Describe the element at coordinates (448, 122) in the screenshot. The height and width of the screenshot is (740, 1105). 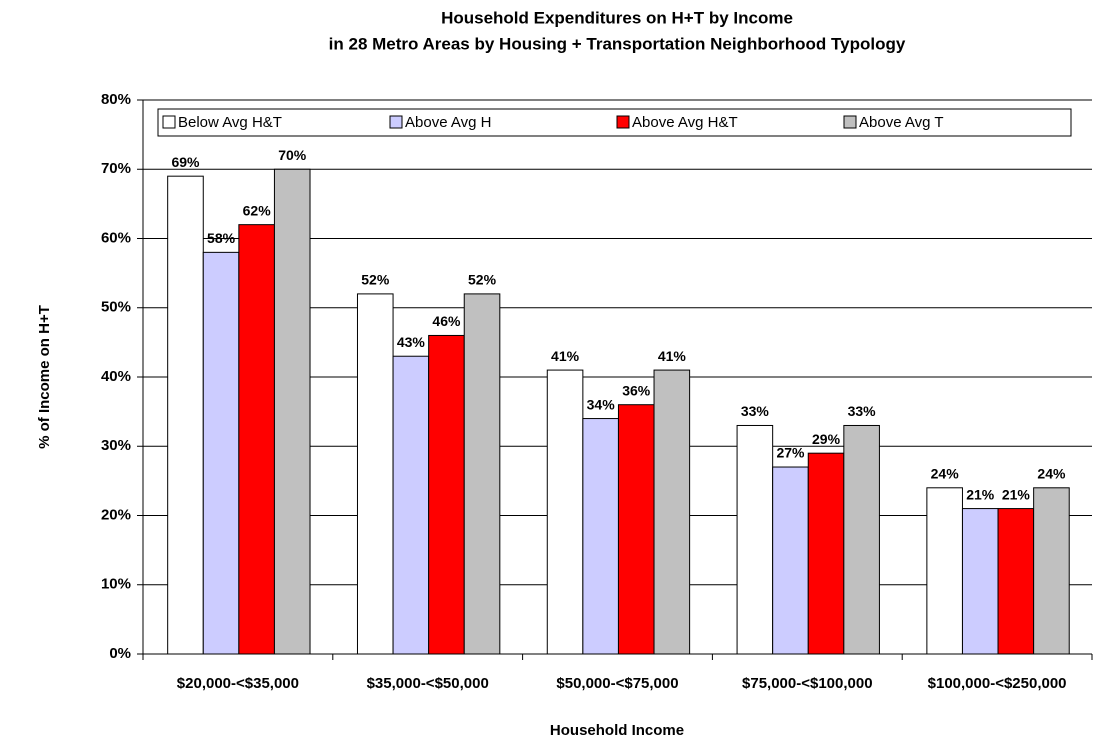
I see `legend-label: Above Avg H` at that location.